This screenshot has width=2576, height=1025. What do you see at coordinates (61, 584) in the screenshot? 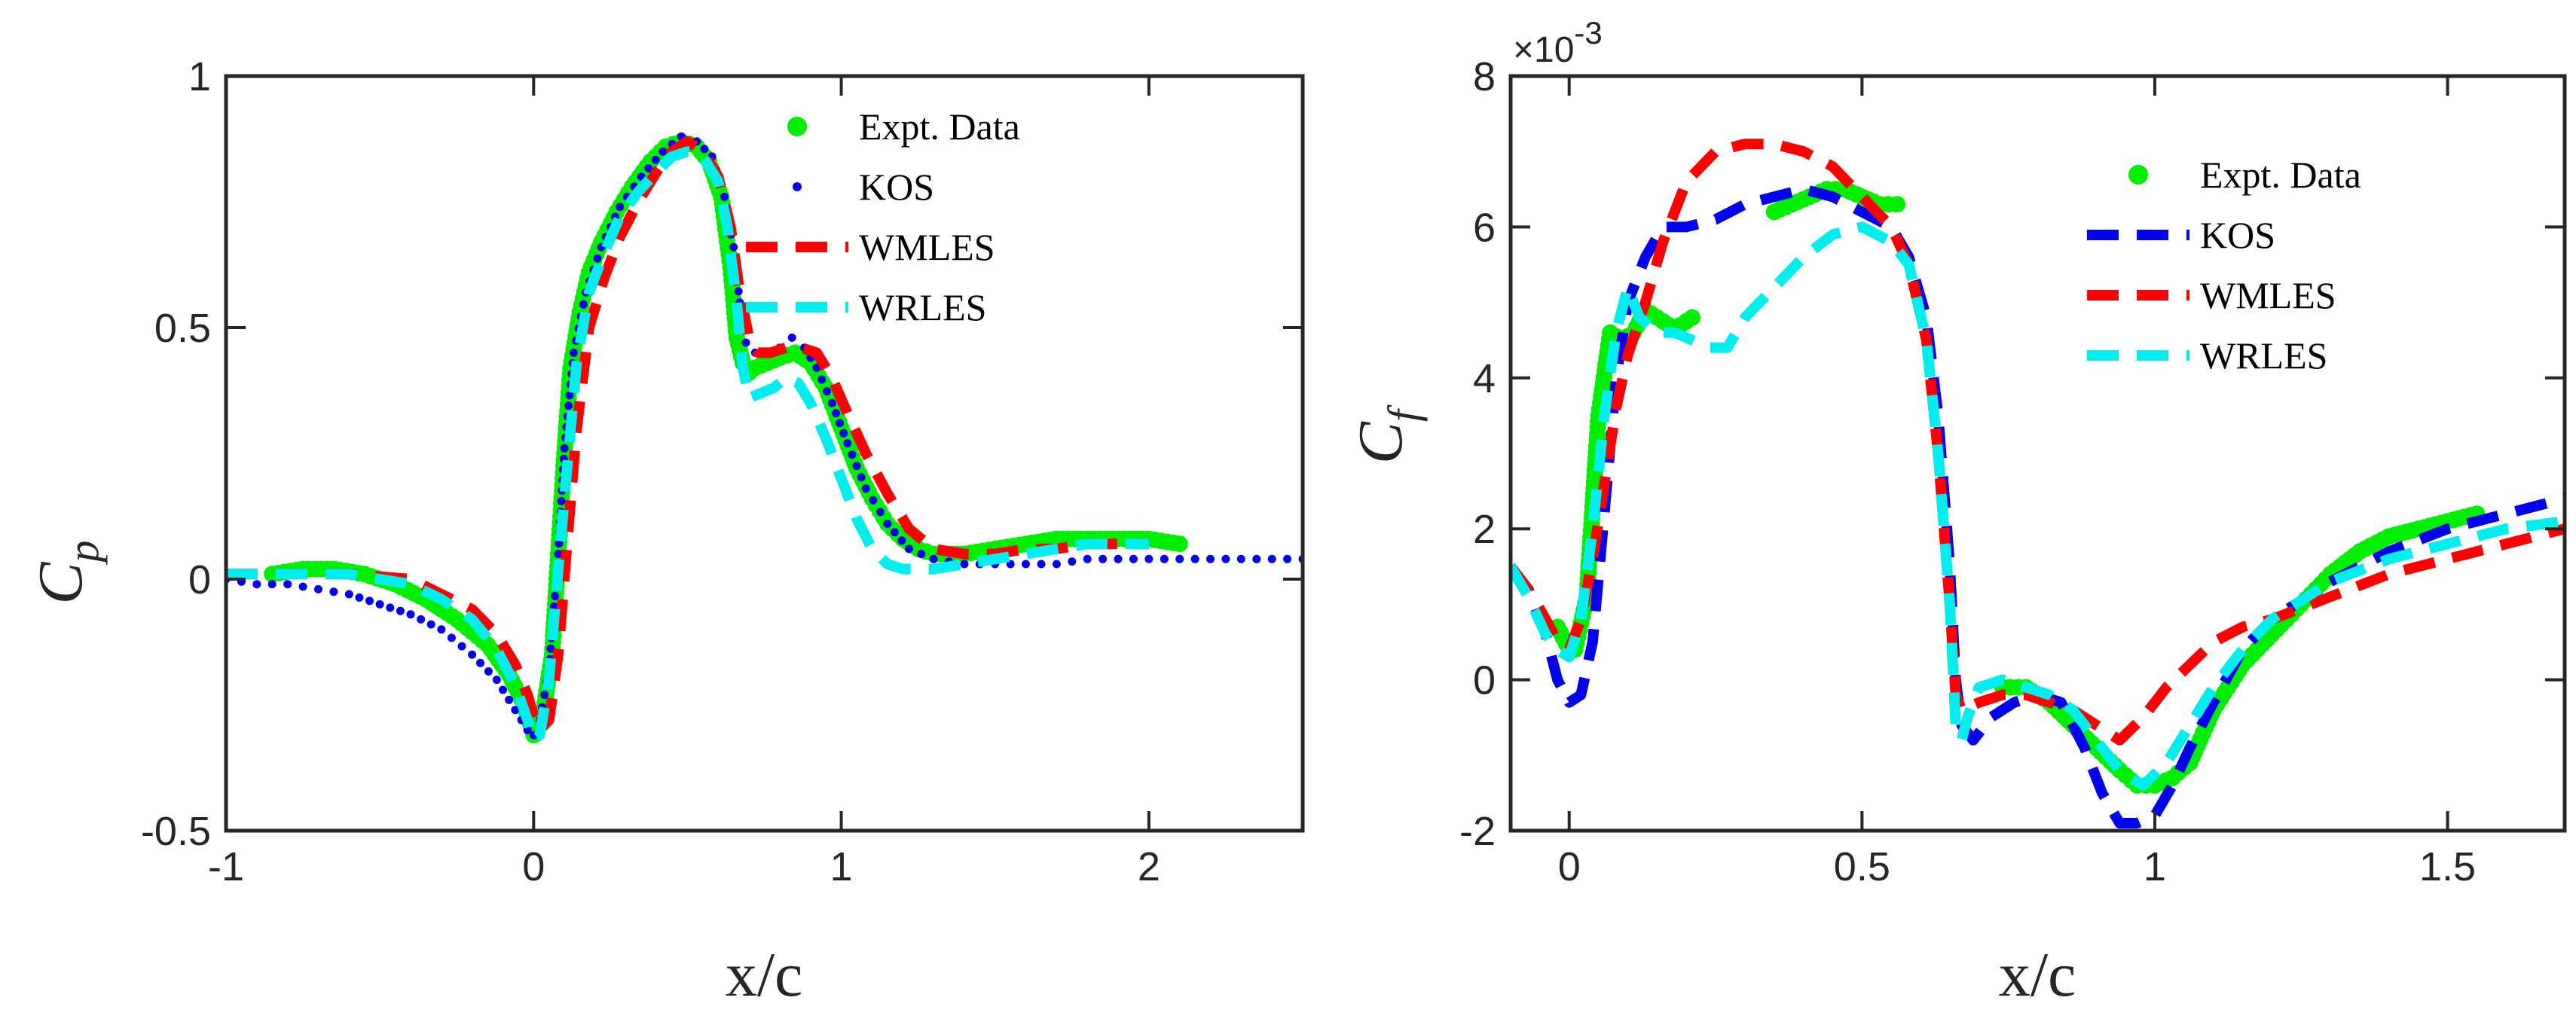
I see `cp-ylabel-main: C` at bounding box center [61, 584].